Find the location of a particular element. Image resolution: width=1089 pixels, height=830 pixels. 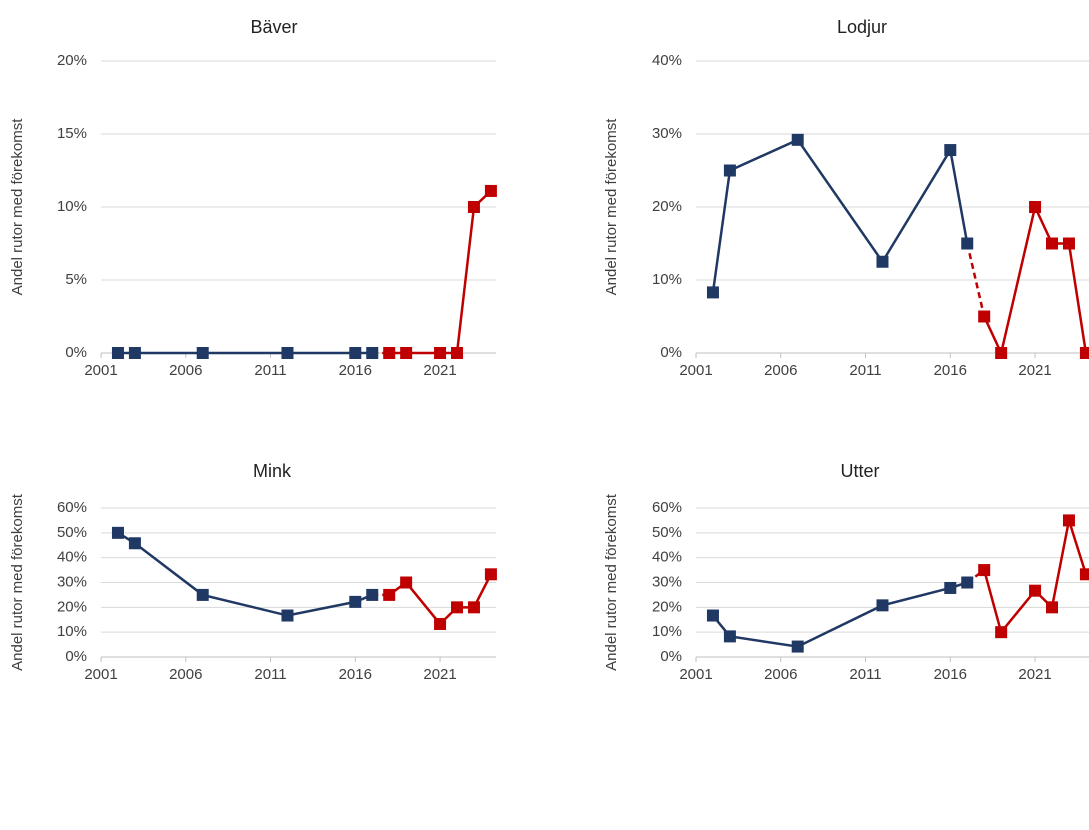

chart-title: Mink is located at coordinates (272, 471).